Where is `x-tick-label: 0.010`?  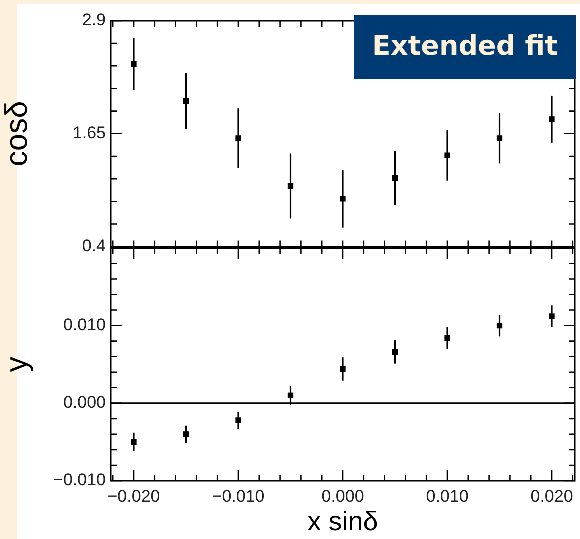 x-tick-label: 0.010 is located at coordinates (447, 496).